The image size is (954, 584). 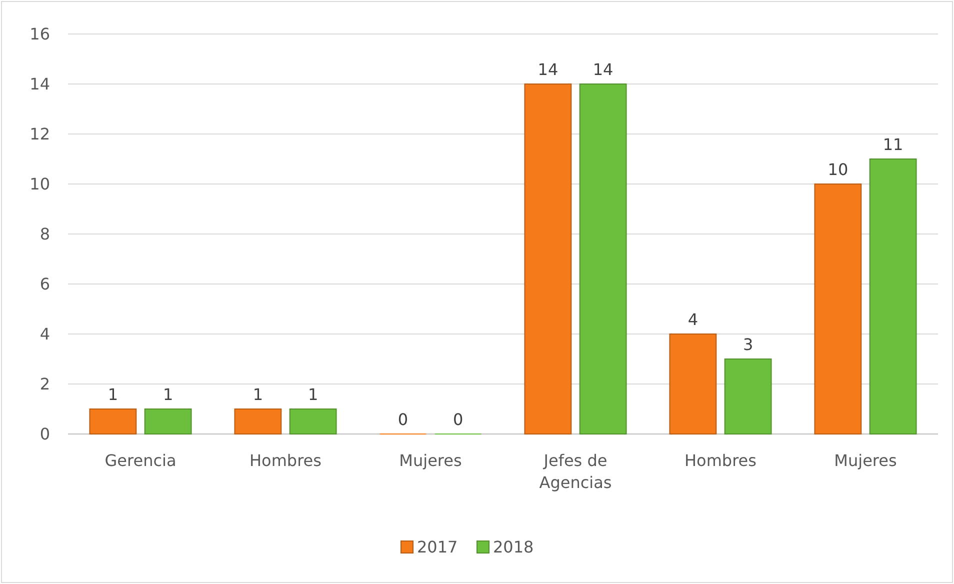 I want to click on y-tick-label: 0, so click(x=45, y=434).